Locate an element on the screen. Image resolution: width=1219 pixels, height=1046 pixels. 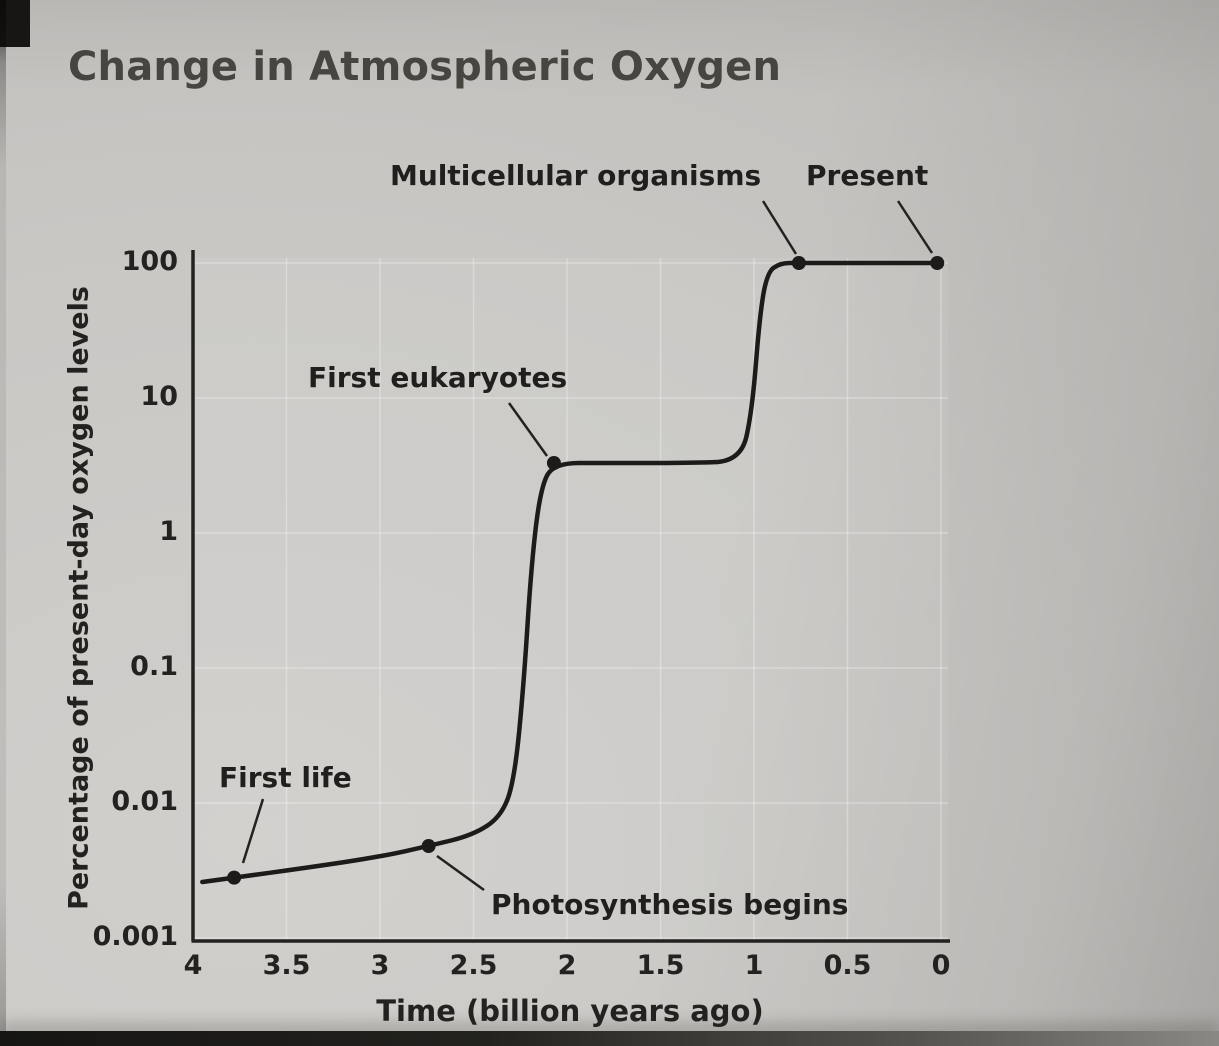
data-point-first-eukaryotes is located at coordinates (553, 463).